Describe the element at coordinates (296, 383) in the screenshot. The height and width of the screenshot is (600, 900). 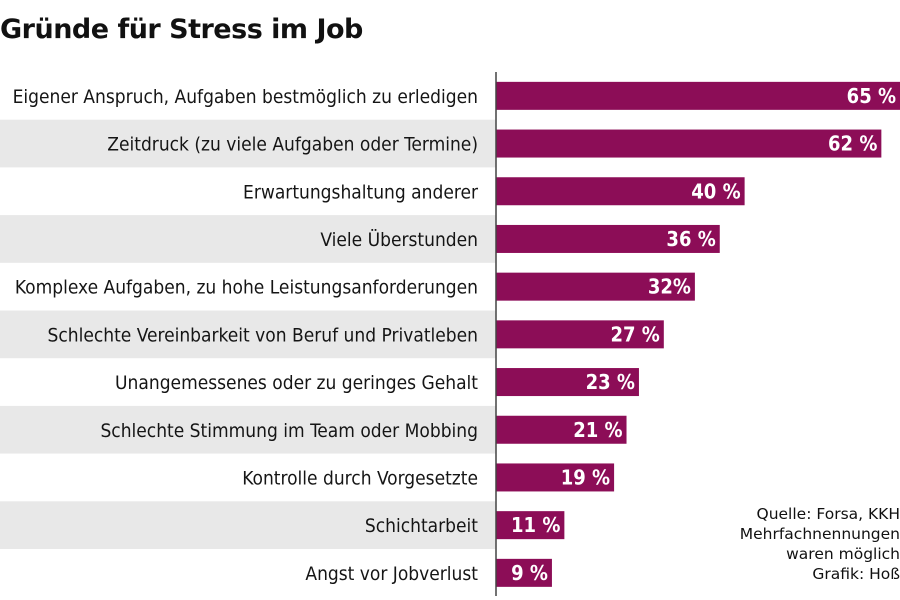
I see `category-label: Unangemessenes oder zu geringes Gehalt` at that location.